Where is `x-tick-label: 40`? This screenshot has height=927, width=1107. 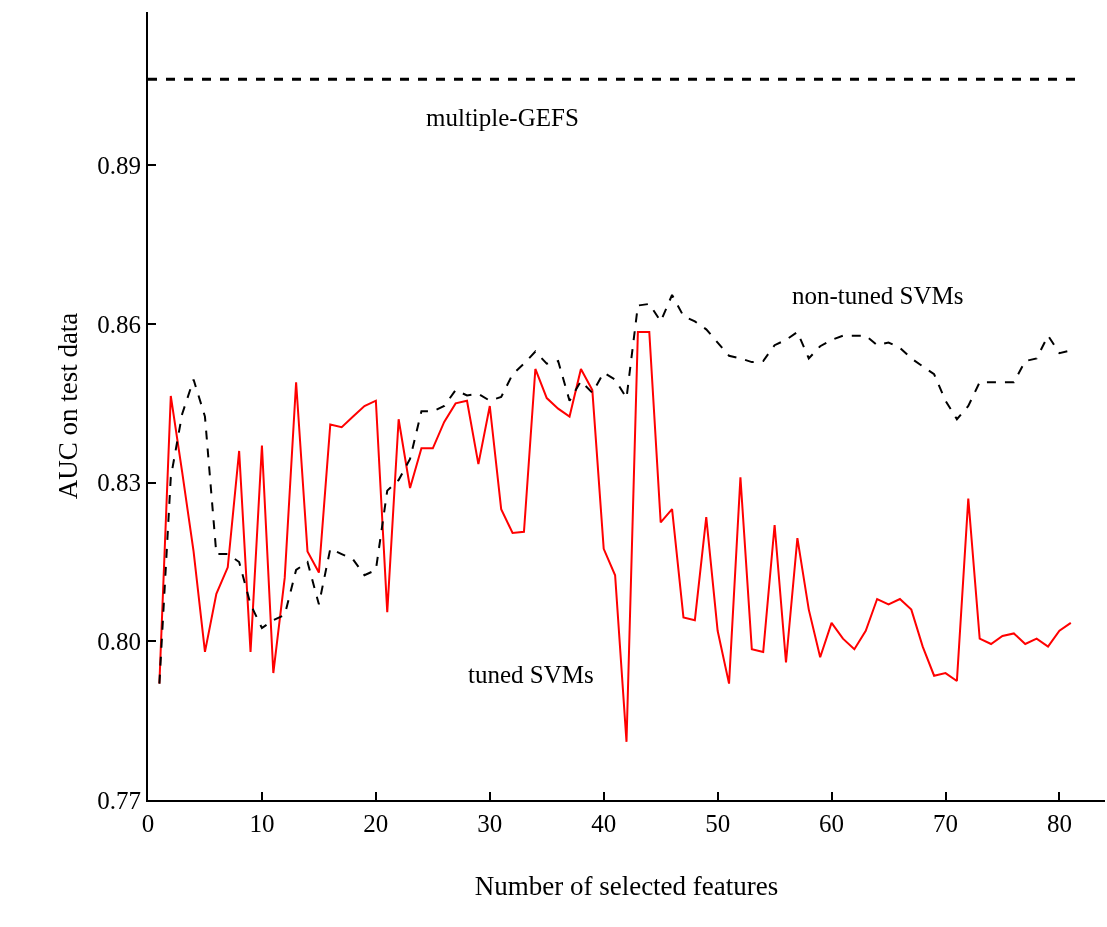 x-tick-label: 40 is located at coordinates (604, 823).